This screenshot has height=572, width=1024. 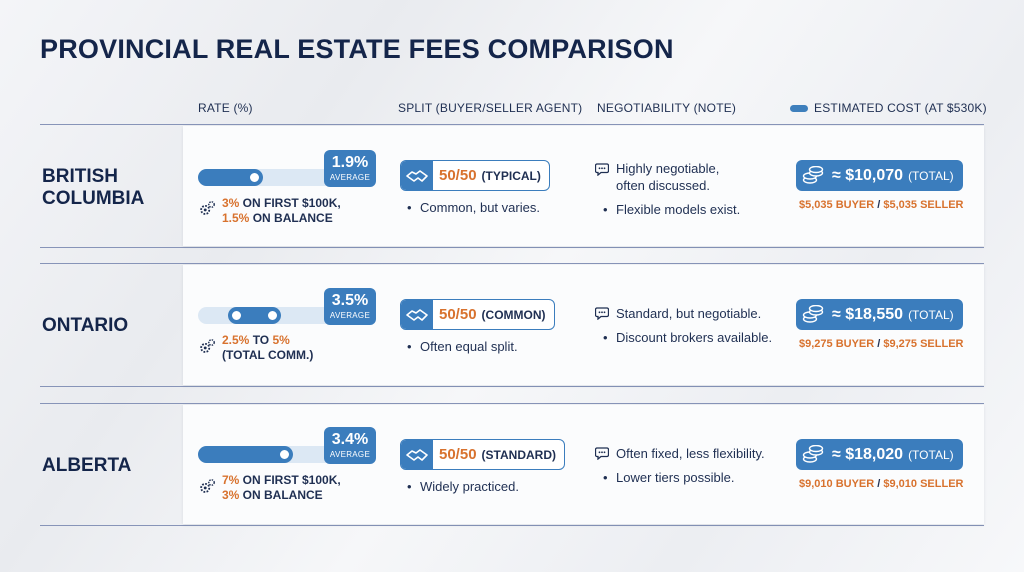 I want to click on buyer-cost: $9,275 BUYER, so click(x=837, y=344).